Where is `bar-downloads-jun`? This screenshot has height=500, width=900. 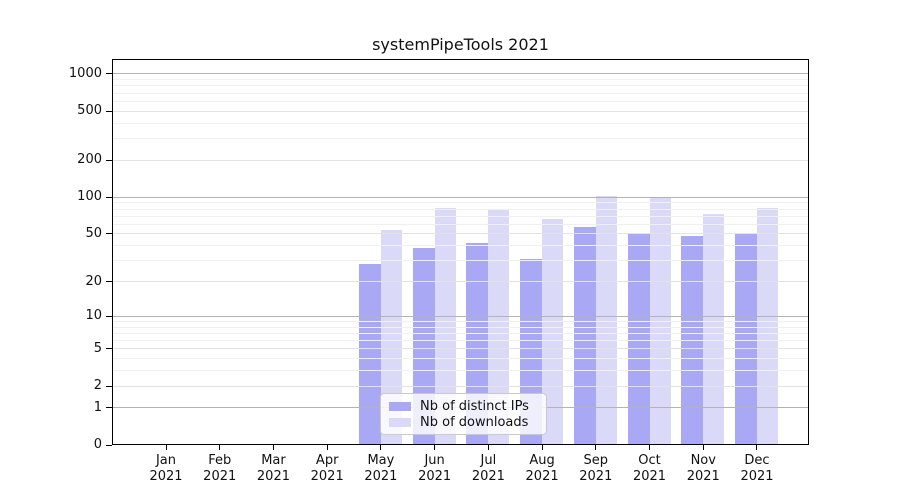 bar-downloads-jun is located at coordinates (445, 326).